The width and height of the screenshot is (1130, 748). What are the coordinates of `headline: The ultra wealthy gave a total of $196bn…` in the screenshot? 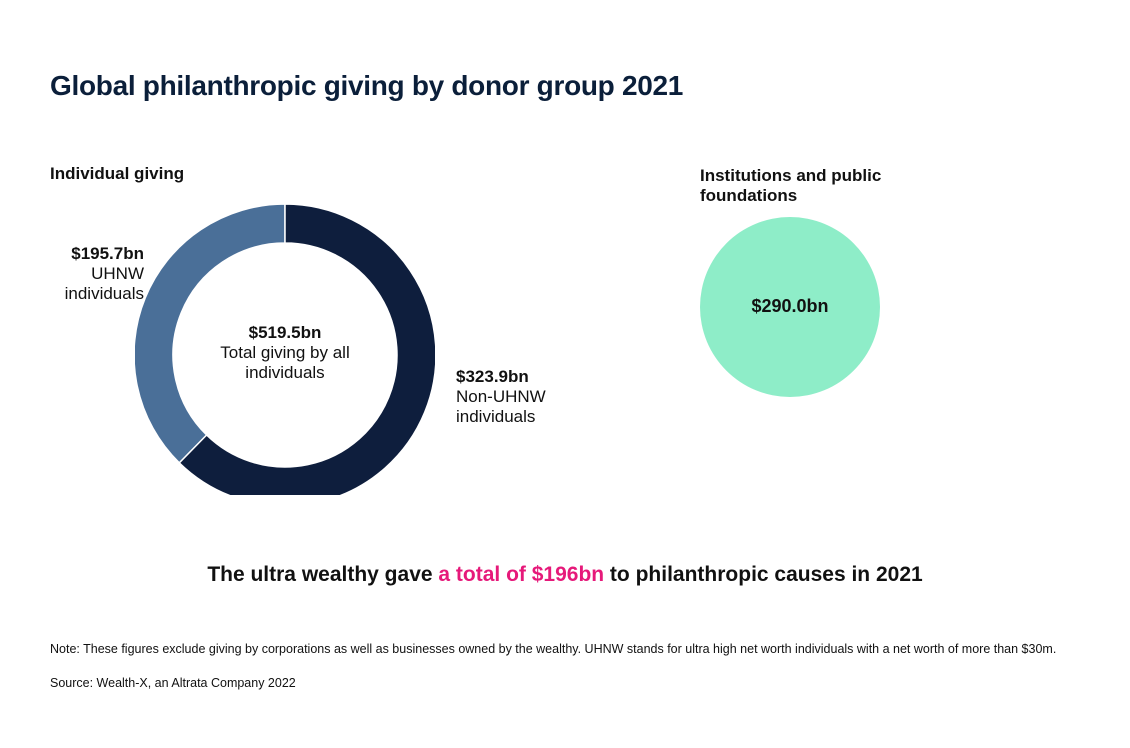 It's located at (565, 575).